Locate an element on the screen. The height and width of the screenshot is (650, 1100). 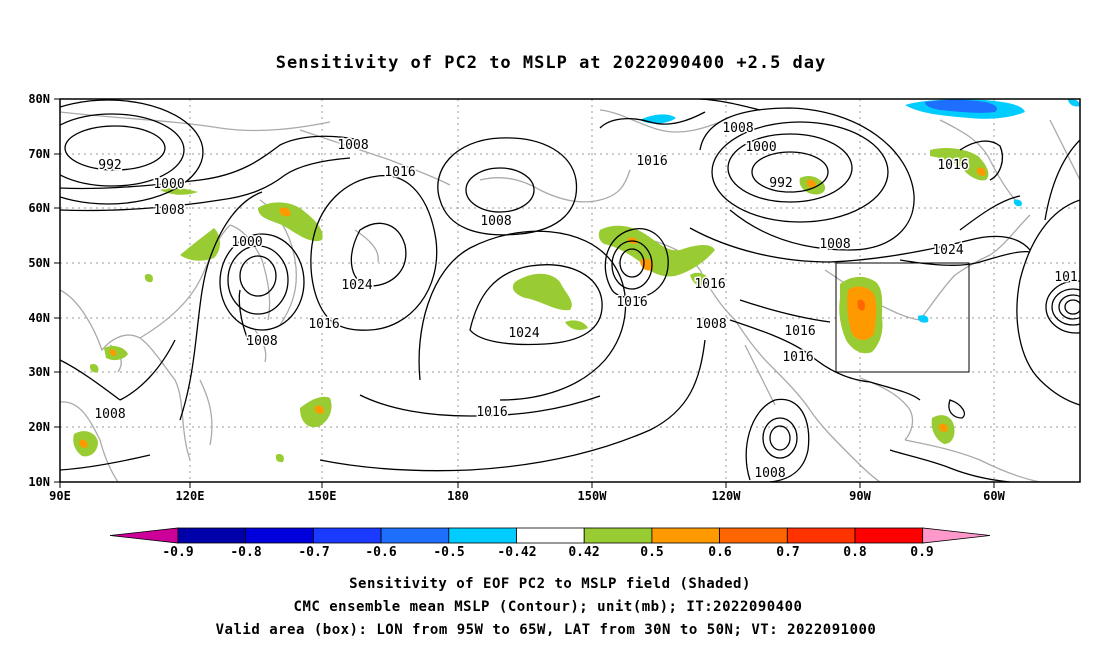
colorbar-label: 0.6 is located at coordinates (720, 552).